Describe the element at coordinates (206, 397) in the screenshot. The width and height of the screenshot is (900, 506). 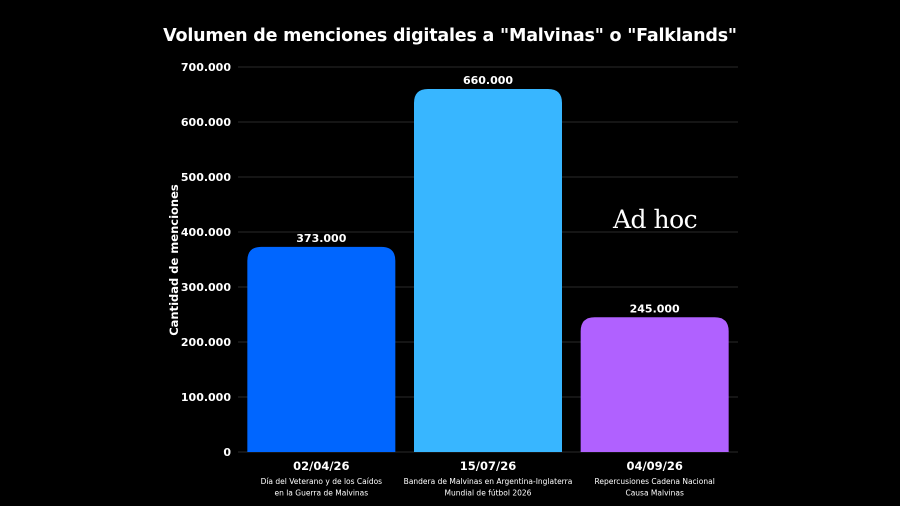
I see `y-tick-label: 100.000` at that location.